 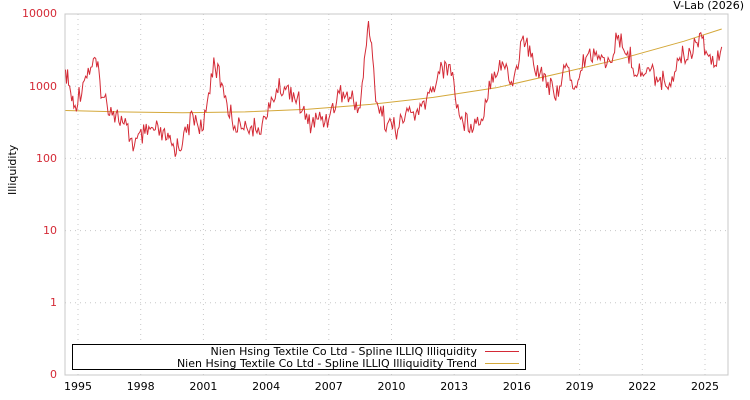 I want to click on x-tick-label: 2019, so click(x=579, y=386).